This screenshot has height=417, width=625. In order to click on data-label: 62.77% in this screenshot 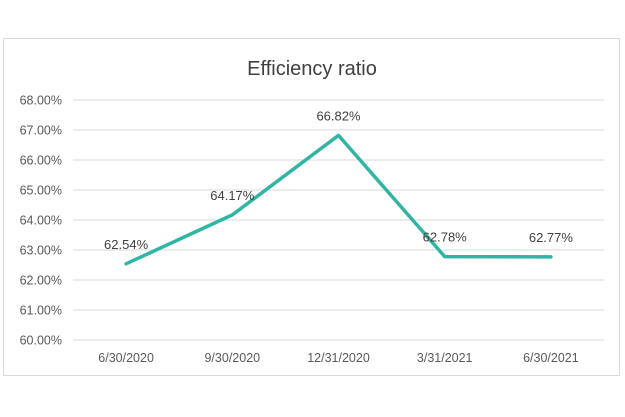, I will do `click(551, 237)`.